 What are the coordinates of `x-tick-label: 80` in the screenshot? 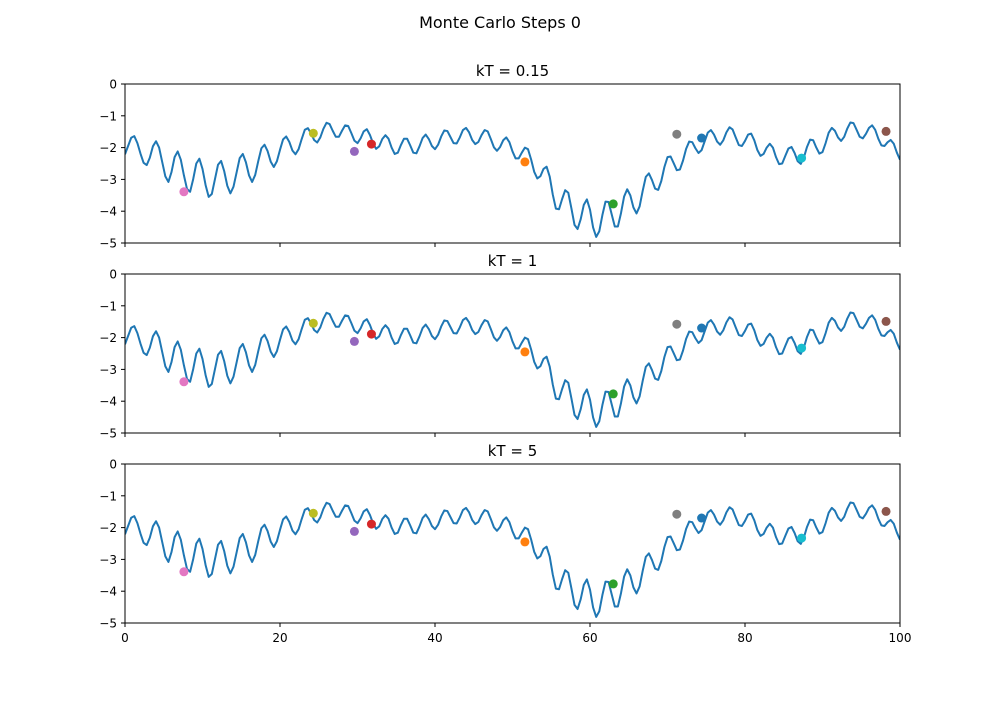 It's located at (744, 638).